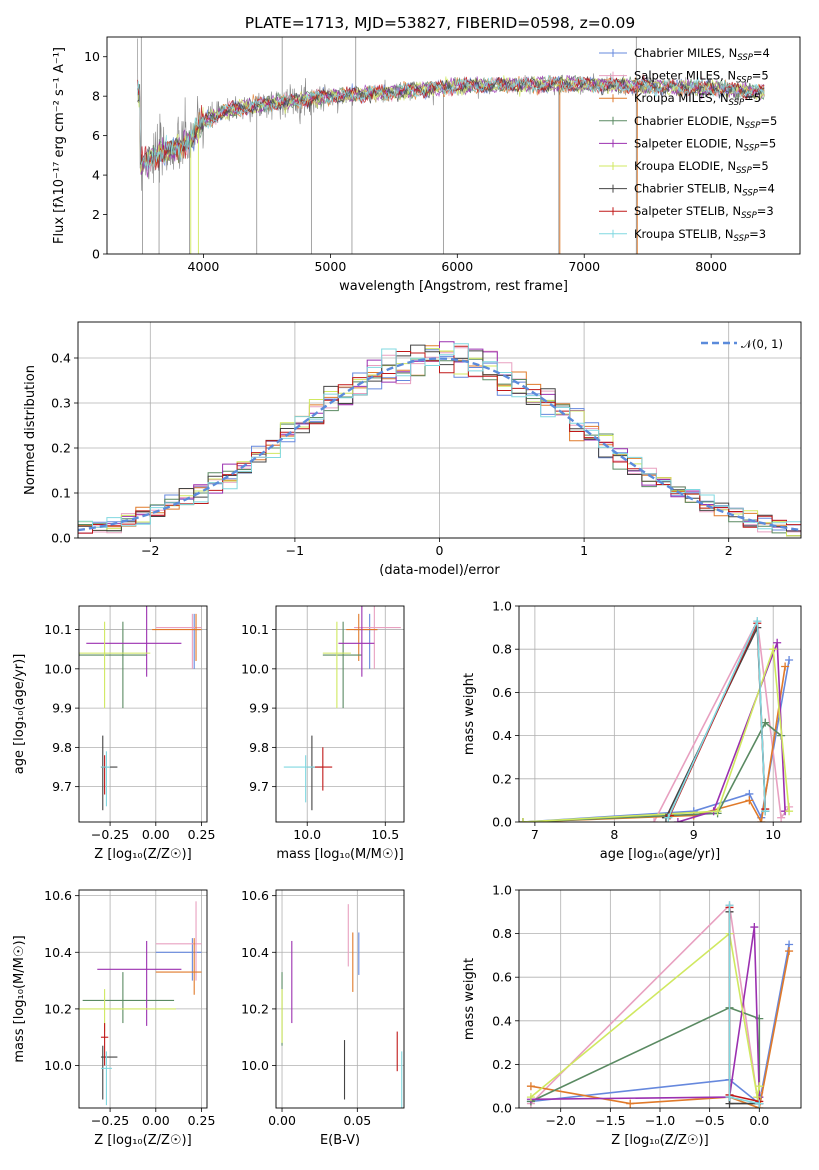  I want to click on x-tick-label: −2.0, so click(561, 1120).